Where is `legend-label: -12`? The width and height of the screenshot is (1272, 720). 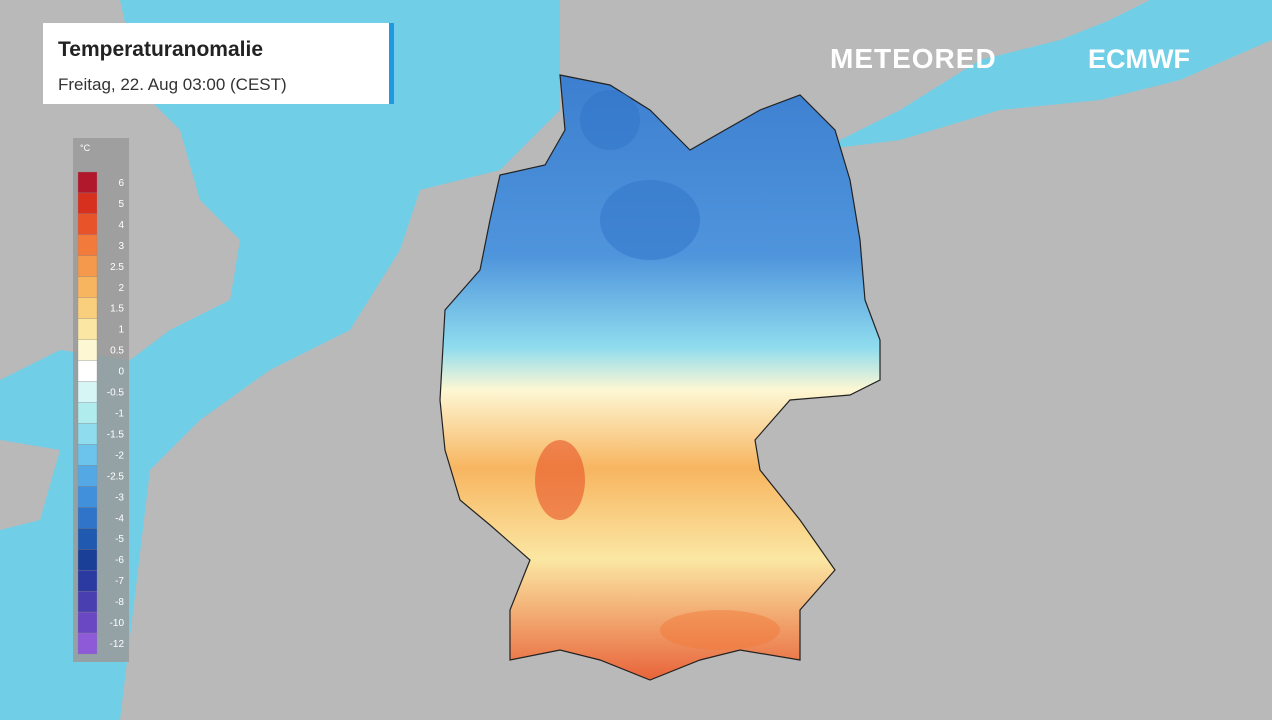 legend-label: -12 is located at coordinates (117, 644).